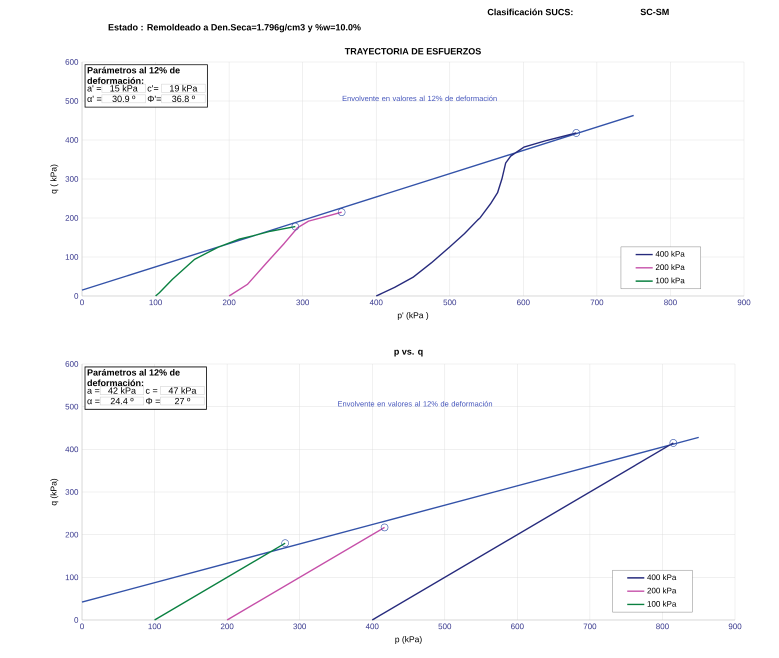 This screenshot has height=658, width=779. I want to click on annotation: 30.9 º, so click(124, 99).